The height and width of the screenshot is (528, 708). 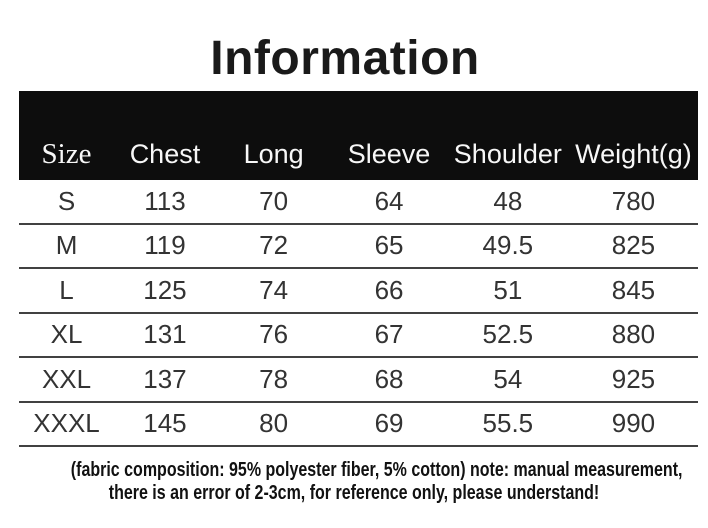 What do you see at coordinates (165, 289) in the screenshot?
I see `cell-chest: 125` at bounding box center [165, 289].